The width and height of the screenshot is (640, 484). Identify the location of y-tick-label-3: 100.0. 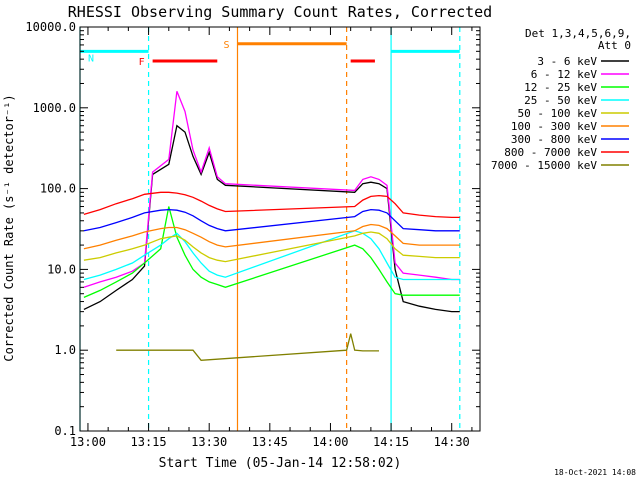
(58, 189).